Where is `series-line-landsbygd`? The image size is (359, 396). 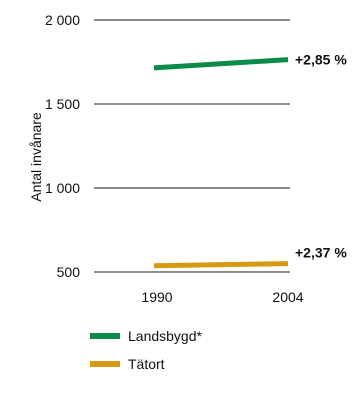 series-line-landsbygd is located at coordinates (221, 64).